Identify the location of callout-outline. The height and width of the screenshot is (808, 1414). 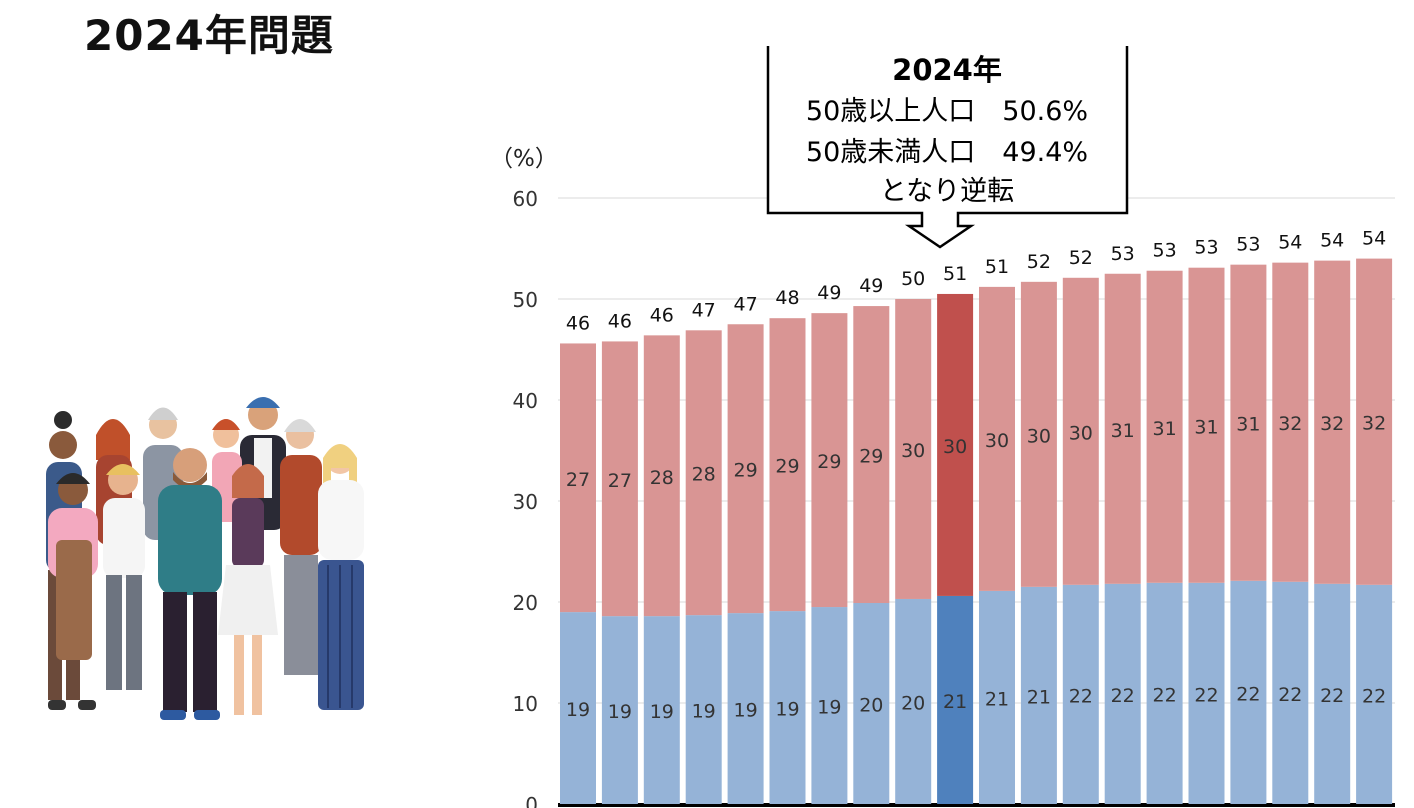
(947, 147).